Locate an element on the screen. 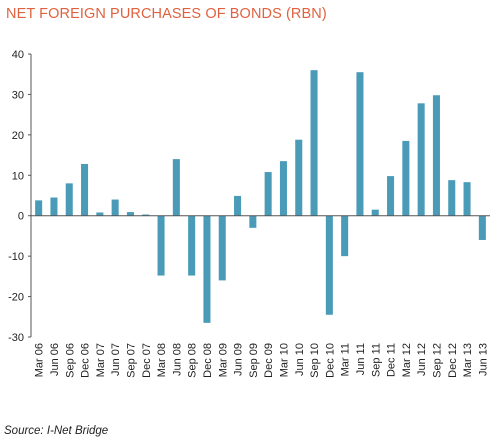 This screenshot has width=500, height=446. x-tick-label: Sep 10 is located at coordinates (315, 360).